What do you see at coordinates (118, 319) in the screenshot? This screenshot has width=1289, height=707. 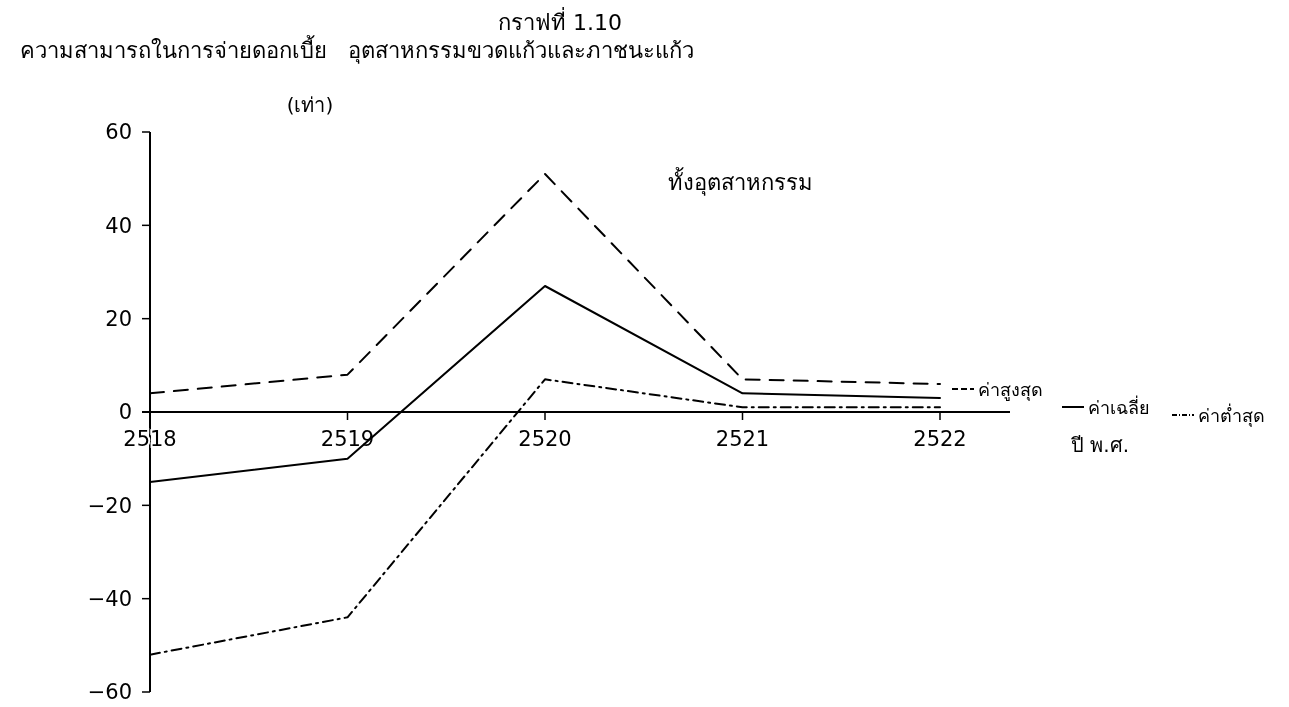 I see `y-tick-label: 20` at bounding box center [118, 319].